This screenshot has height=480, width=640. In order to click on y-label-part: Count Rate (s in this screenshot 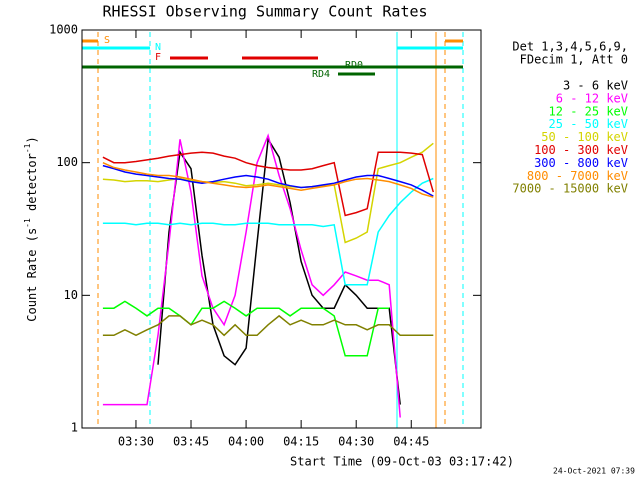, I will do `click(32, 275)`.